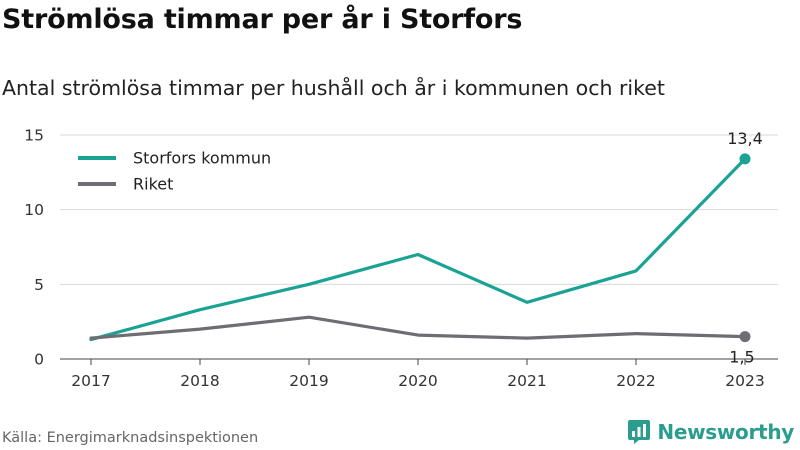  I want to click on x-tick-label: 2022, so click(635, 381).